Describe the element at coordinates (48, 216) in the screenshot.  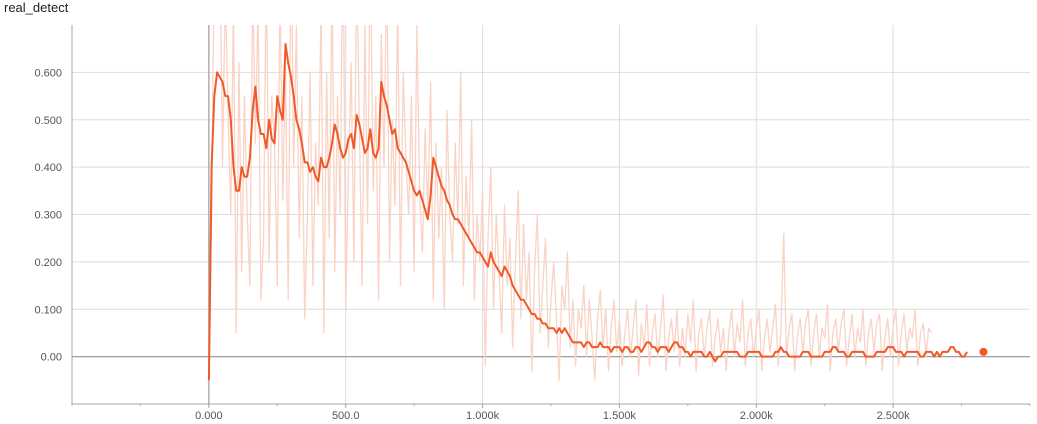
I see `y-tick-label-3: 0.300` at that location.